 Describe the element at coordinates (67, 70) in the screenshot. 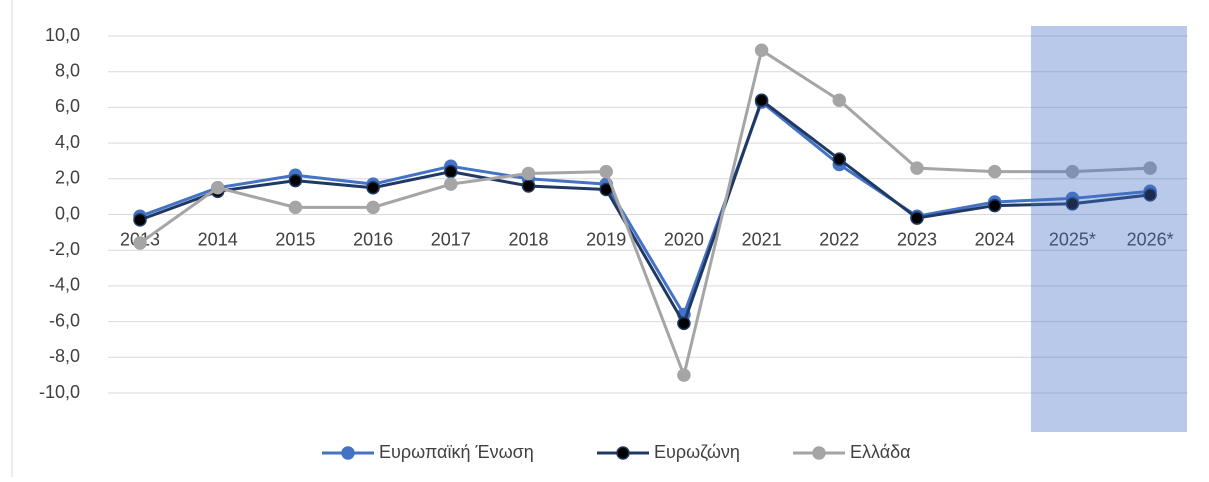

I see `y-tick-label: 8,0` at that location.